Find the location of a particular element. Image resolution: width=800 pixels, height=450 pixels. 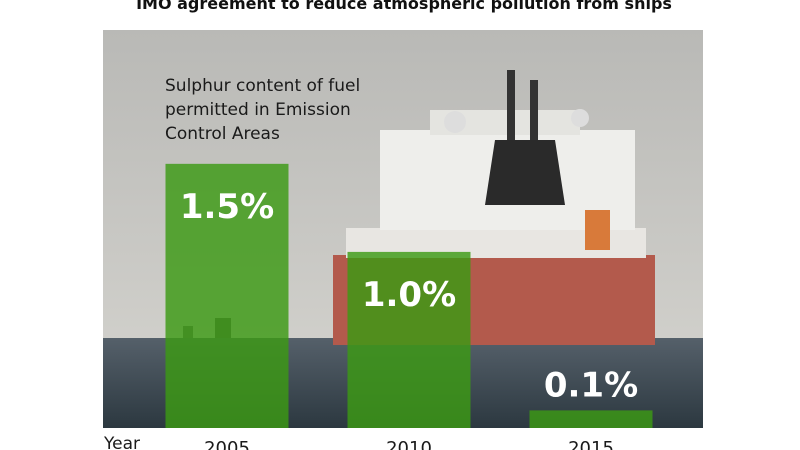

x-tick-label: 2005 is located at coordinates (227, 444).